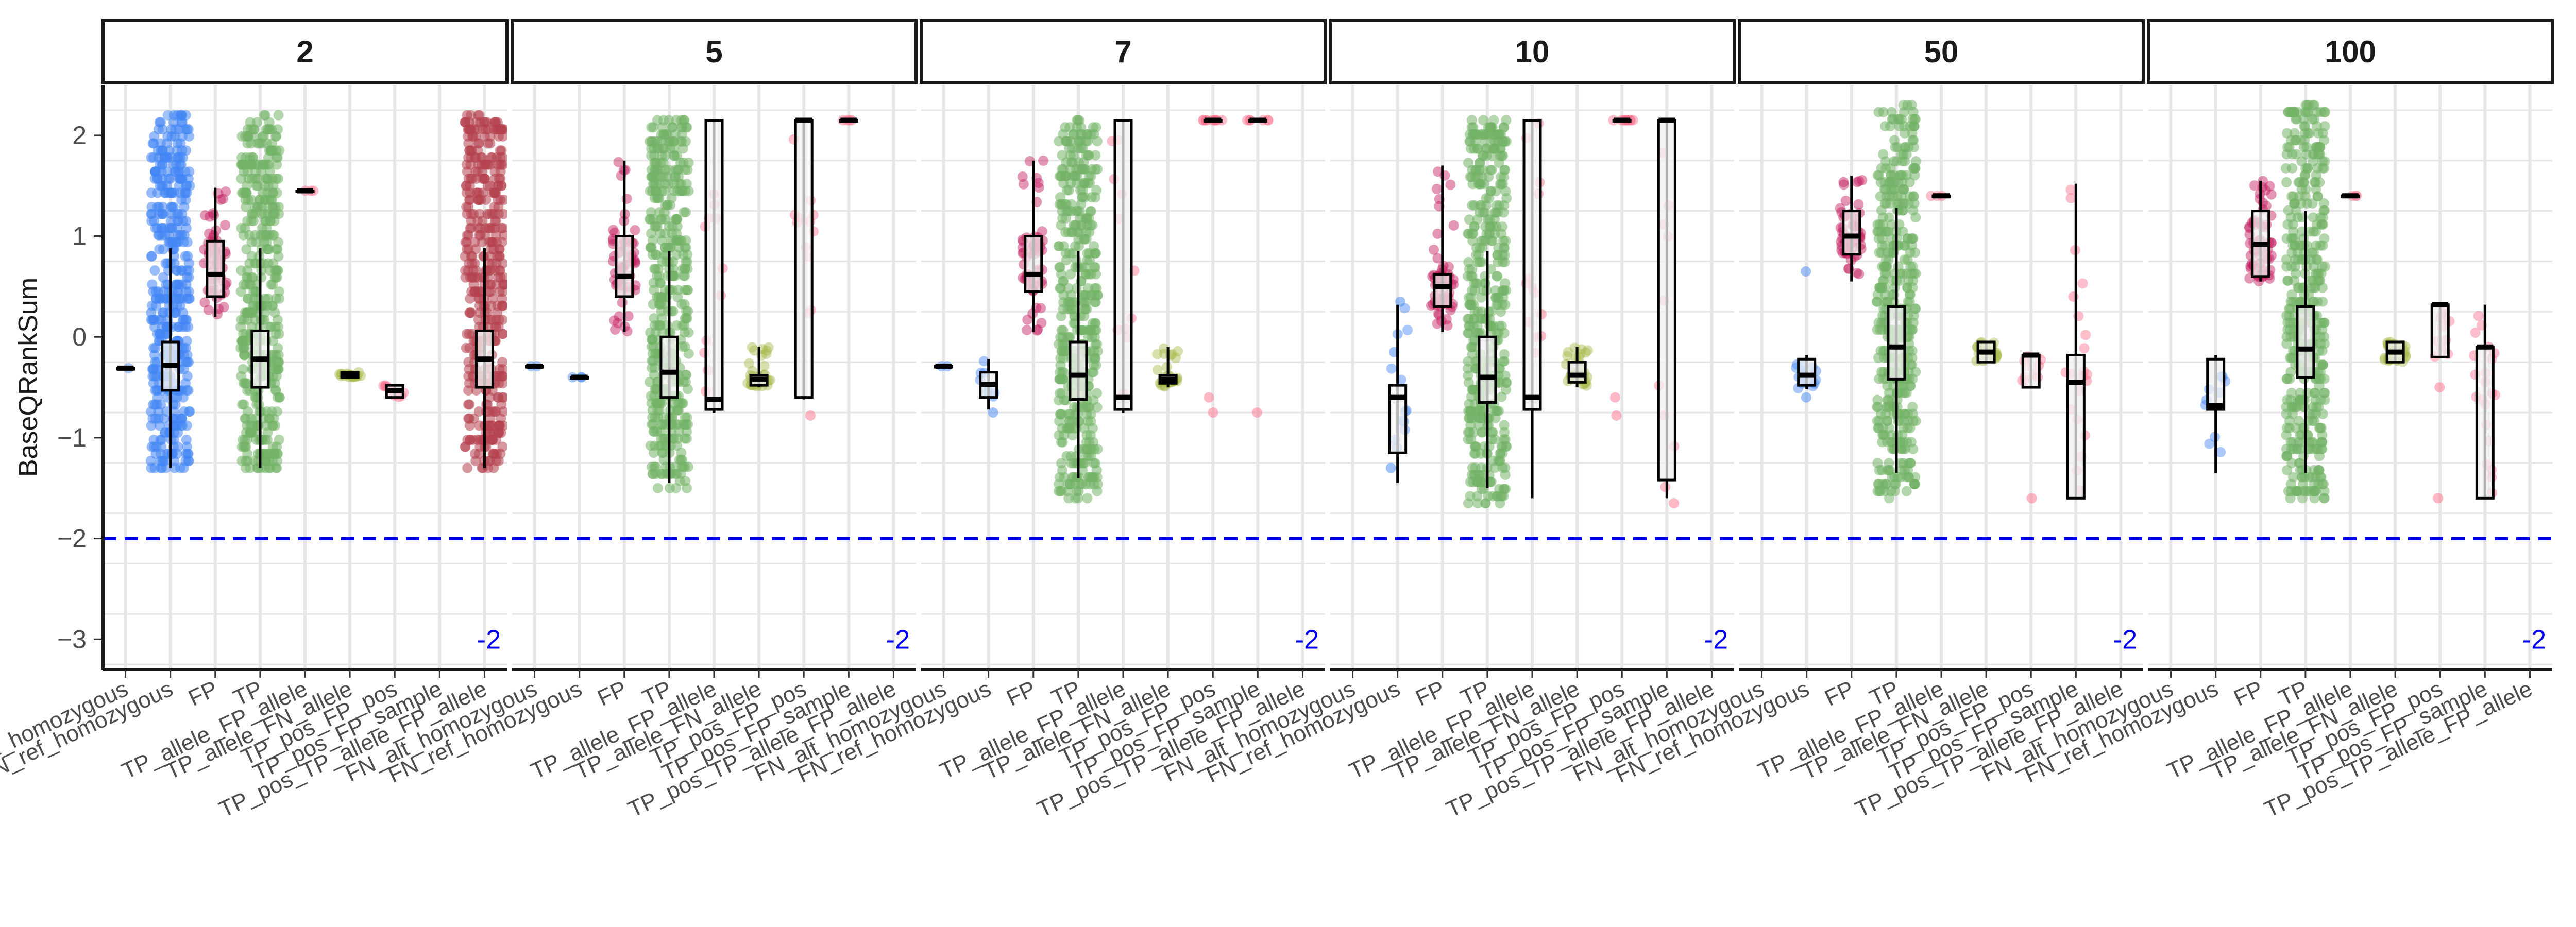 The image size is (2576, 927). Describe the element at coordinates (1212, 266) in the screenshot. I see `box-group-TP_pos_FP_pos` at that location.